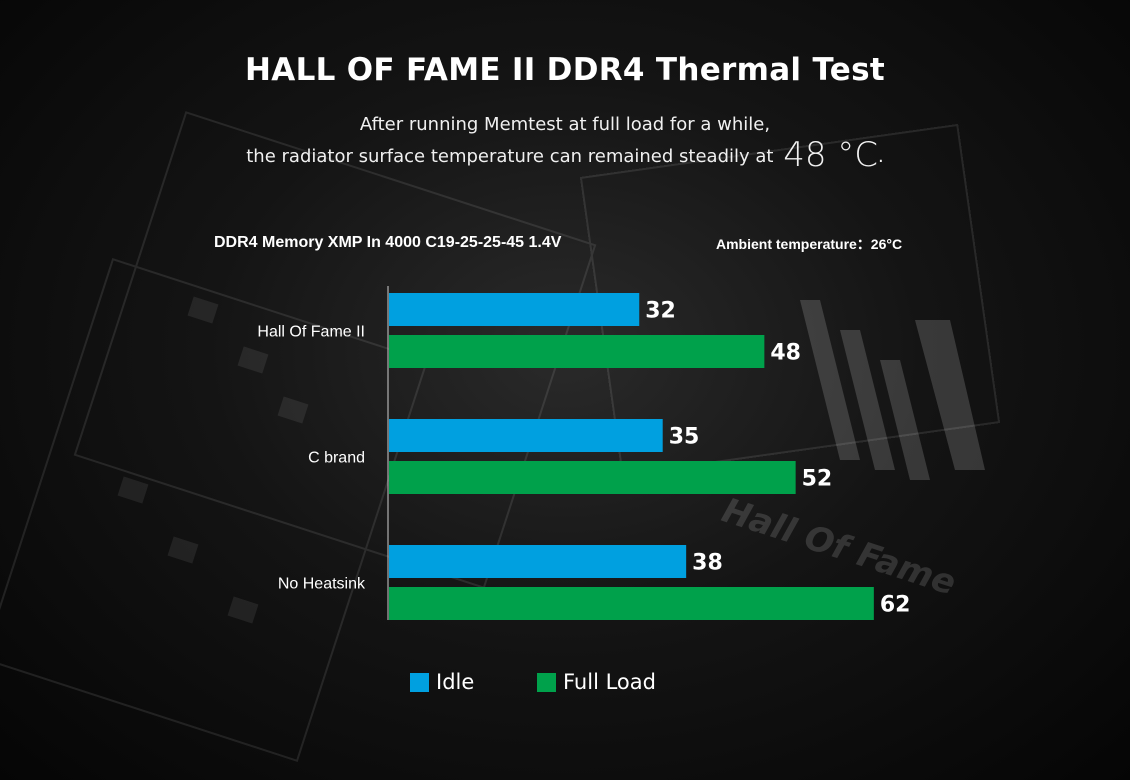  I want to click on category-label: C brand, so click(336, 458).